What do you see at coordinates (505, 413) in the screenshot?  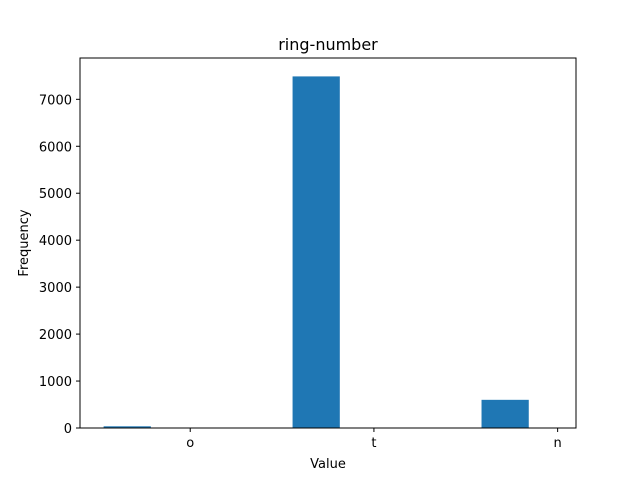 I see `bar-t` at bounding box center [505, 413].